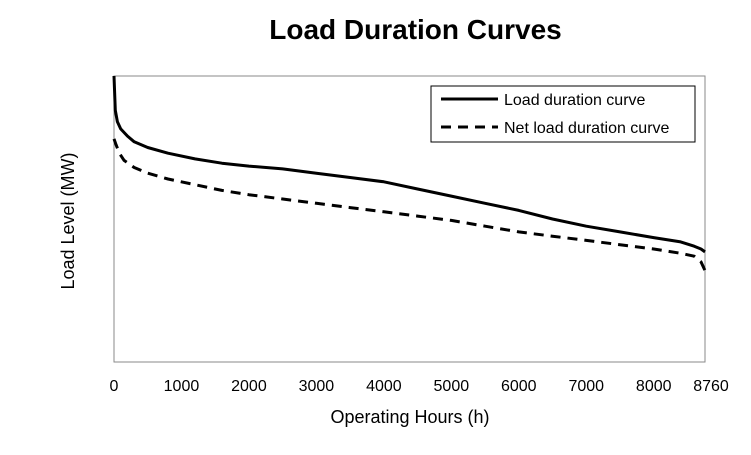  I want to click on chart-title: Load Duration Curves, so click(415, 29).